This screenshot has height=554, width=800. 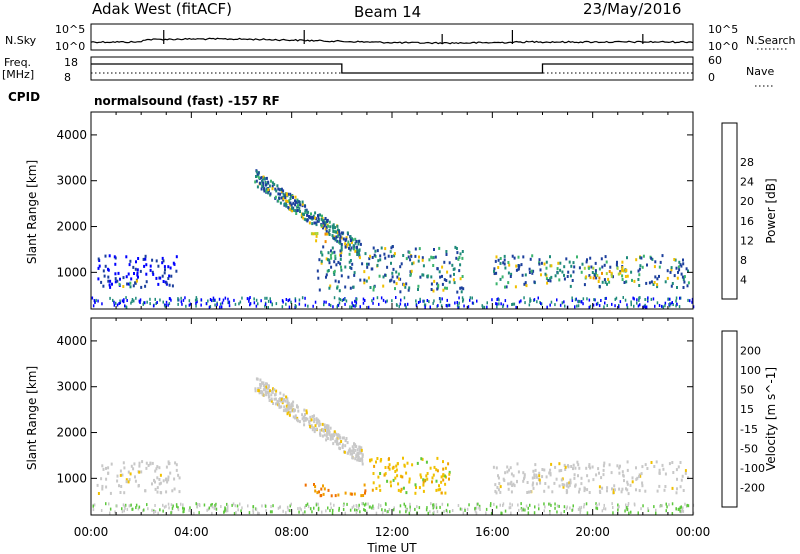 I want to click on nsearch-label: N.Search, so click(x=771, y=40).